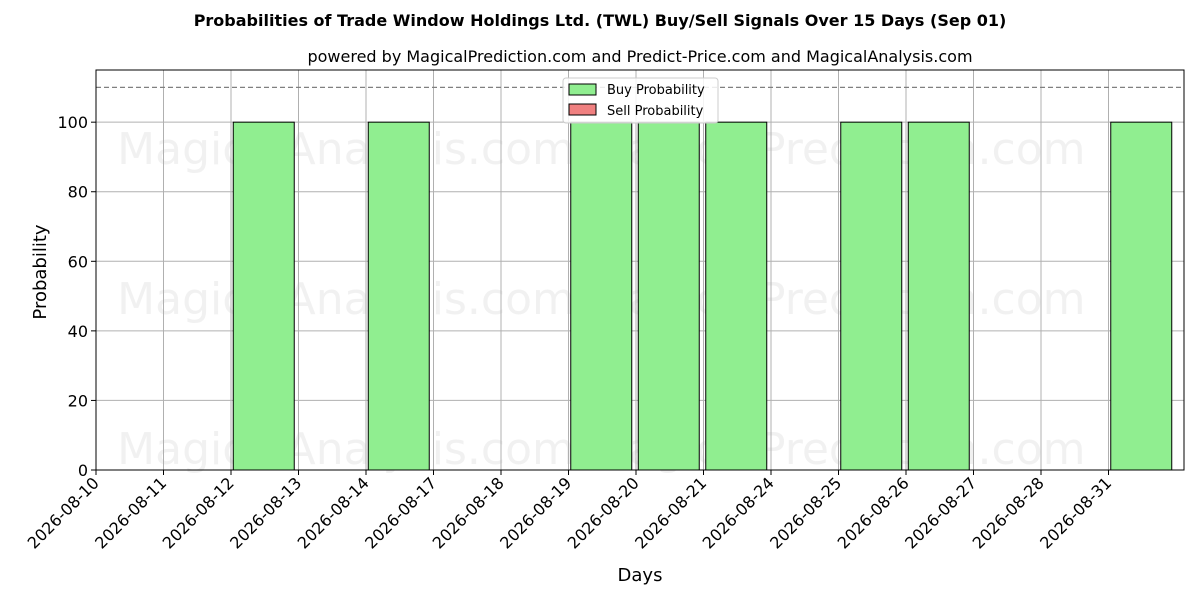 Image resolution: width=1200 pixels, height=600 pixels. I want to click on x-tick-label: 2026-08-28, so click(1008, 512).